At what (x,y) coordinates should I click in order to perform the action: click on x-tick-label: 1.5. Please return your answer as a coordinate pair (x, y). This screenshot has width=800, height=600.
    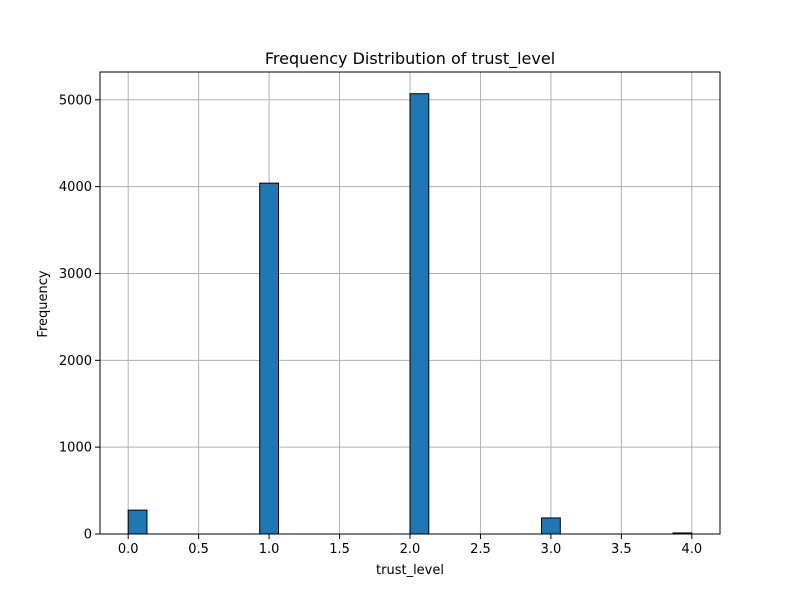
    Looking at the image, I should click on (339, 549).